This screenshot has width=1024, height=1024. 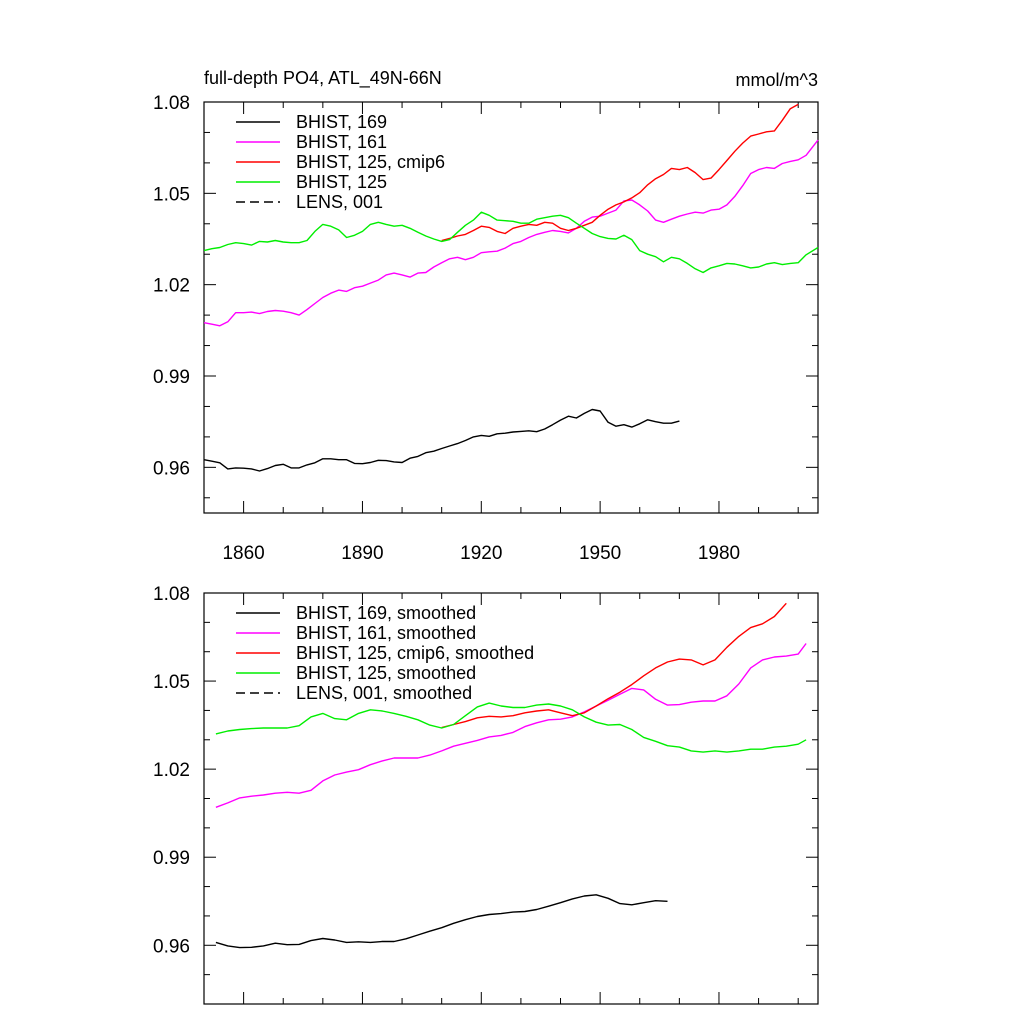 I want to click on top-title: full-depth PO4, ATL_49N-66N, so click(x=323, y=78).